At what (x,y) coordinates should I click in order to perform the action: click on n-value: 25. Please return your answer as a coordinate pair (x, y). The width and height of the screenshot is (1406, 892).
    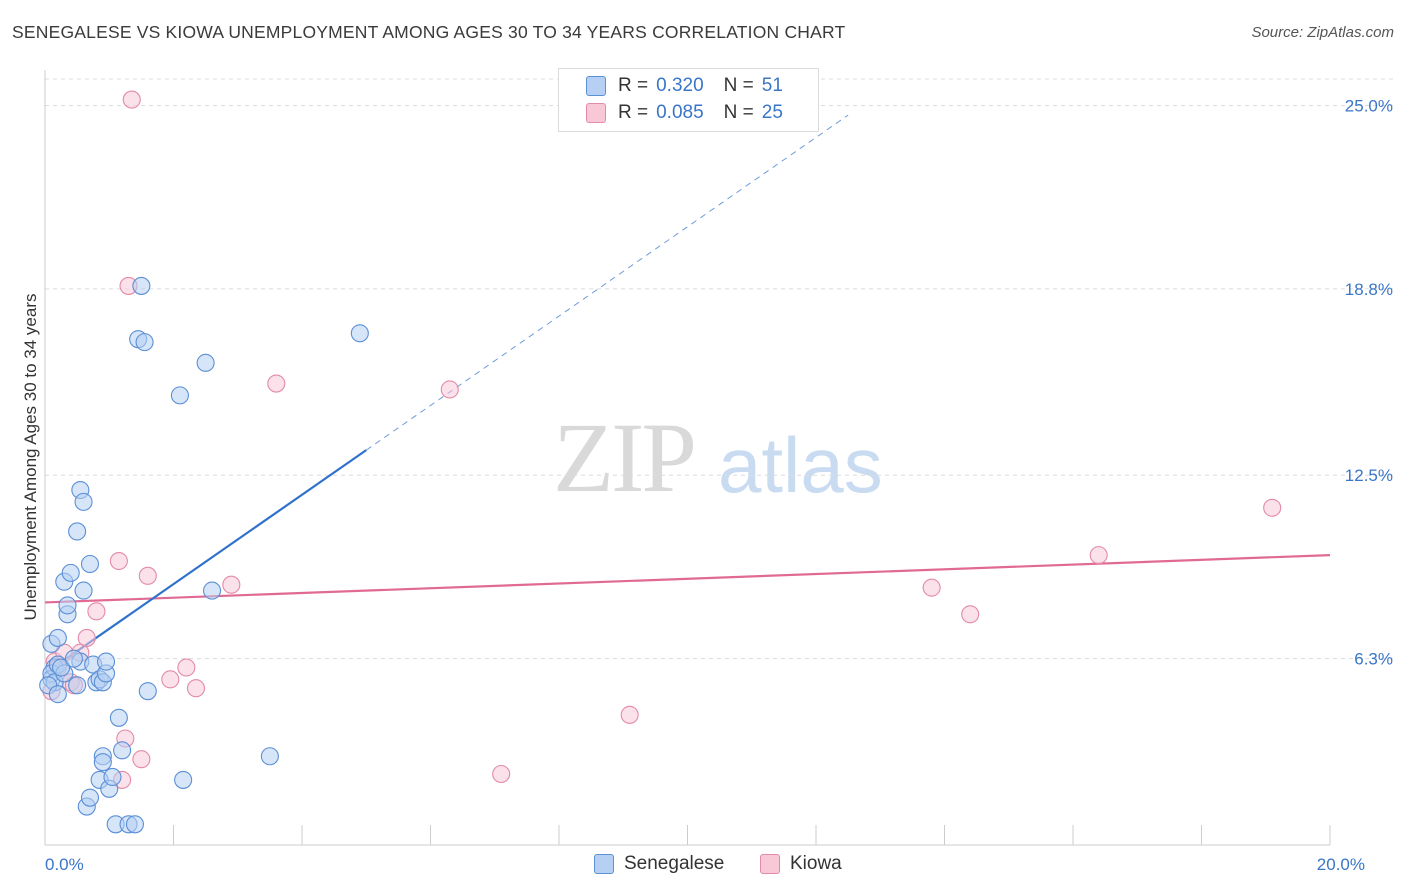
    Looking at the image, I should click on (772, 112).